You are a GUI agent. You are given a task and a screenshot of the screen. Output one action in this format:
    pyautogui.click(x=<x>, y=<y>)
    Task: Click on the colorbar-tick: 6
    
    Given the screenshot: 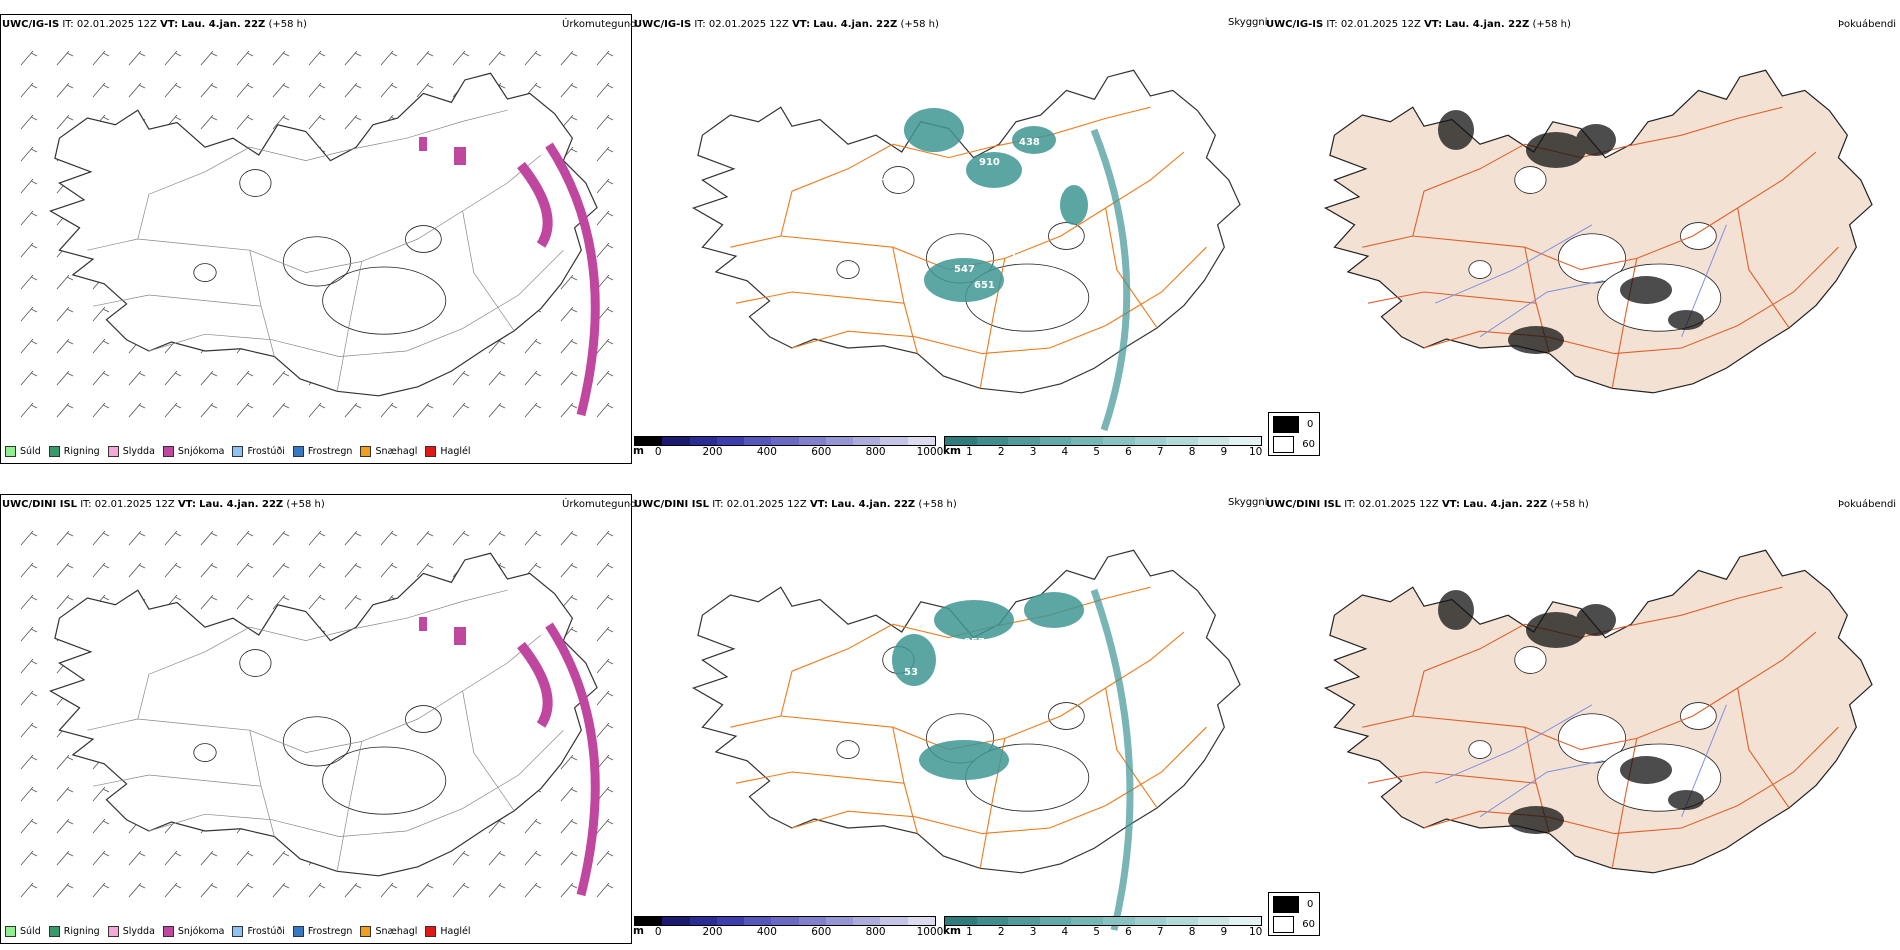 What is the action you would take?
    pyautogui.click(x=1128, y=932)
    